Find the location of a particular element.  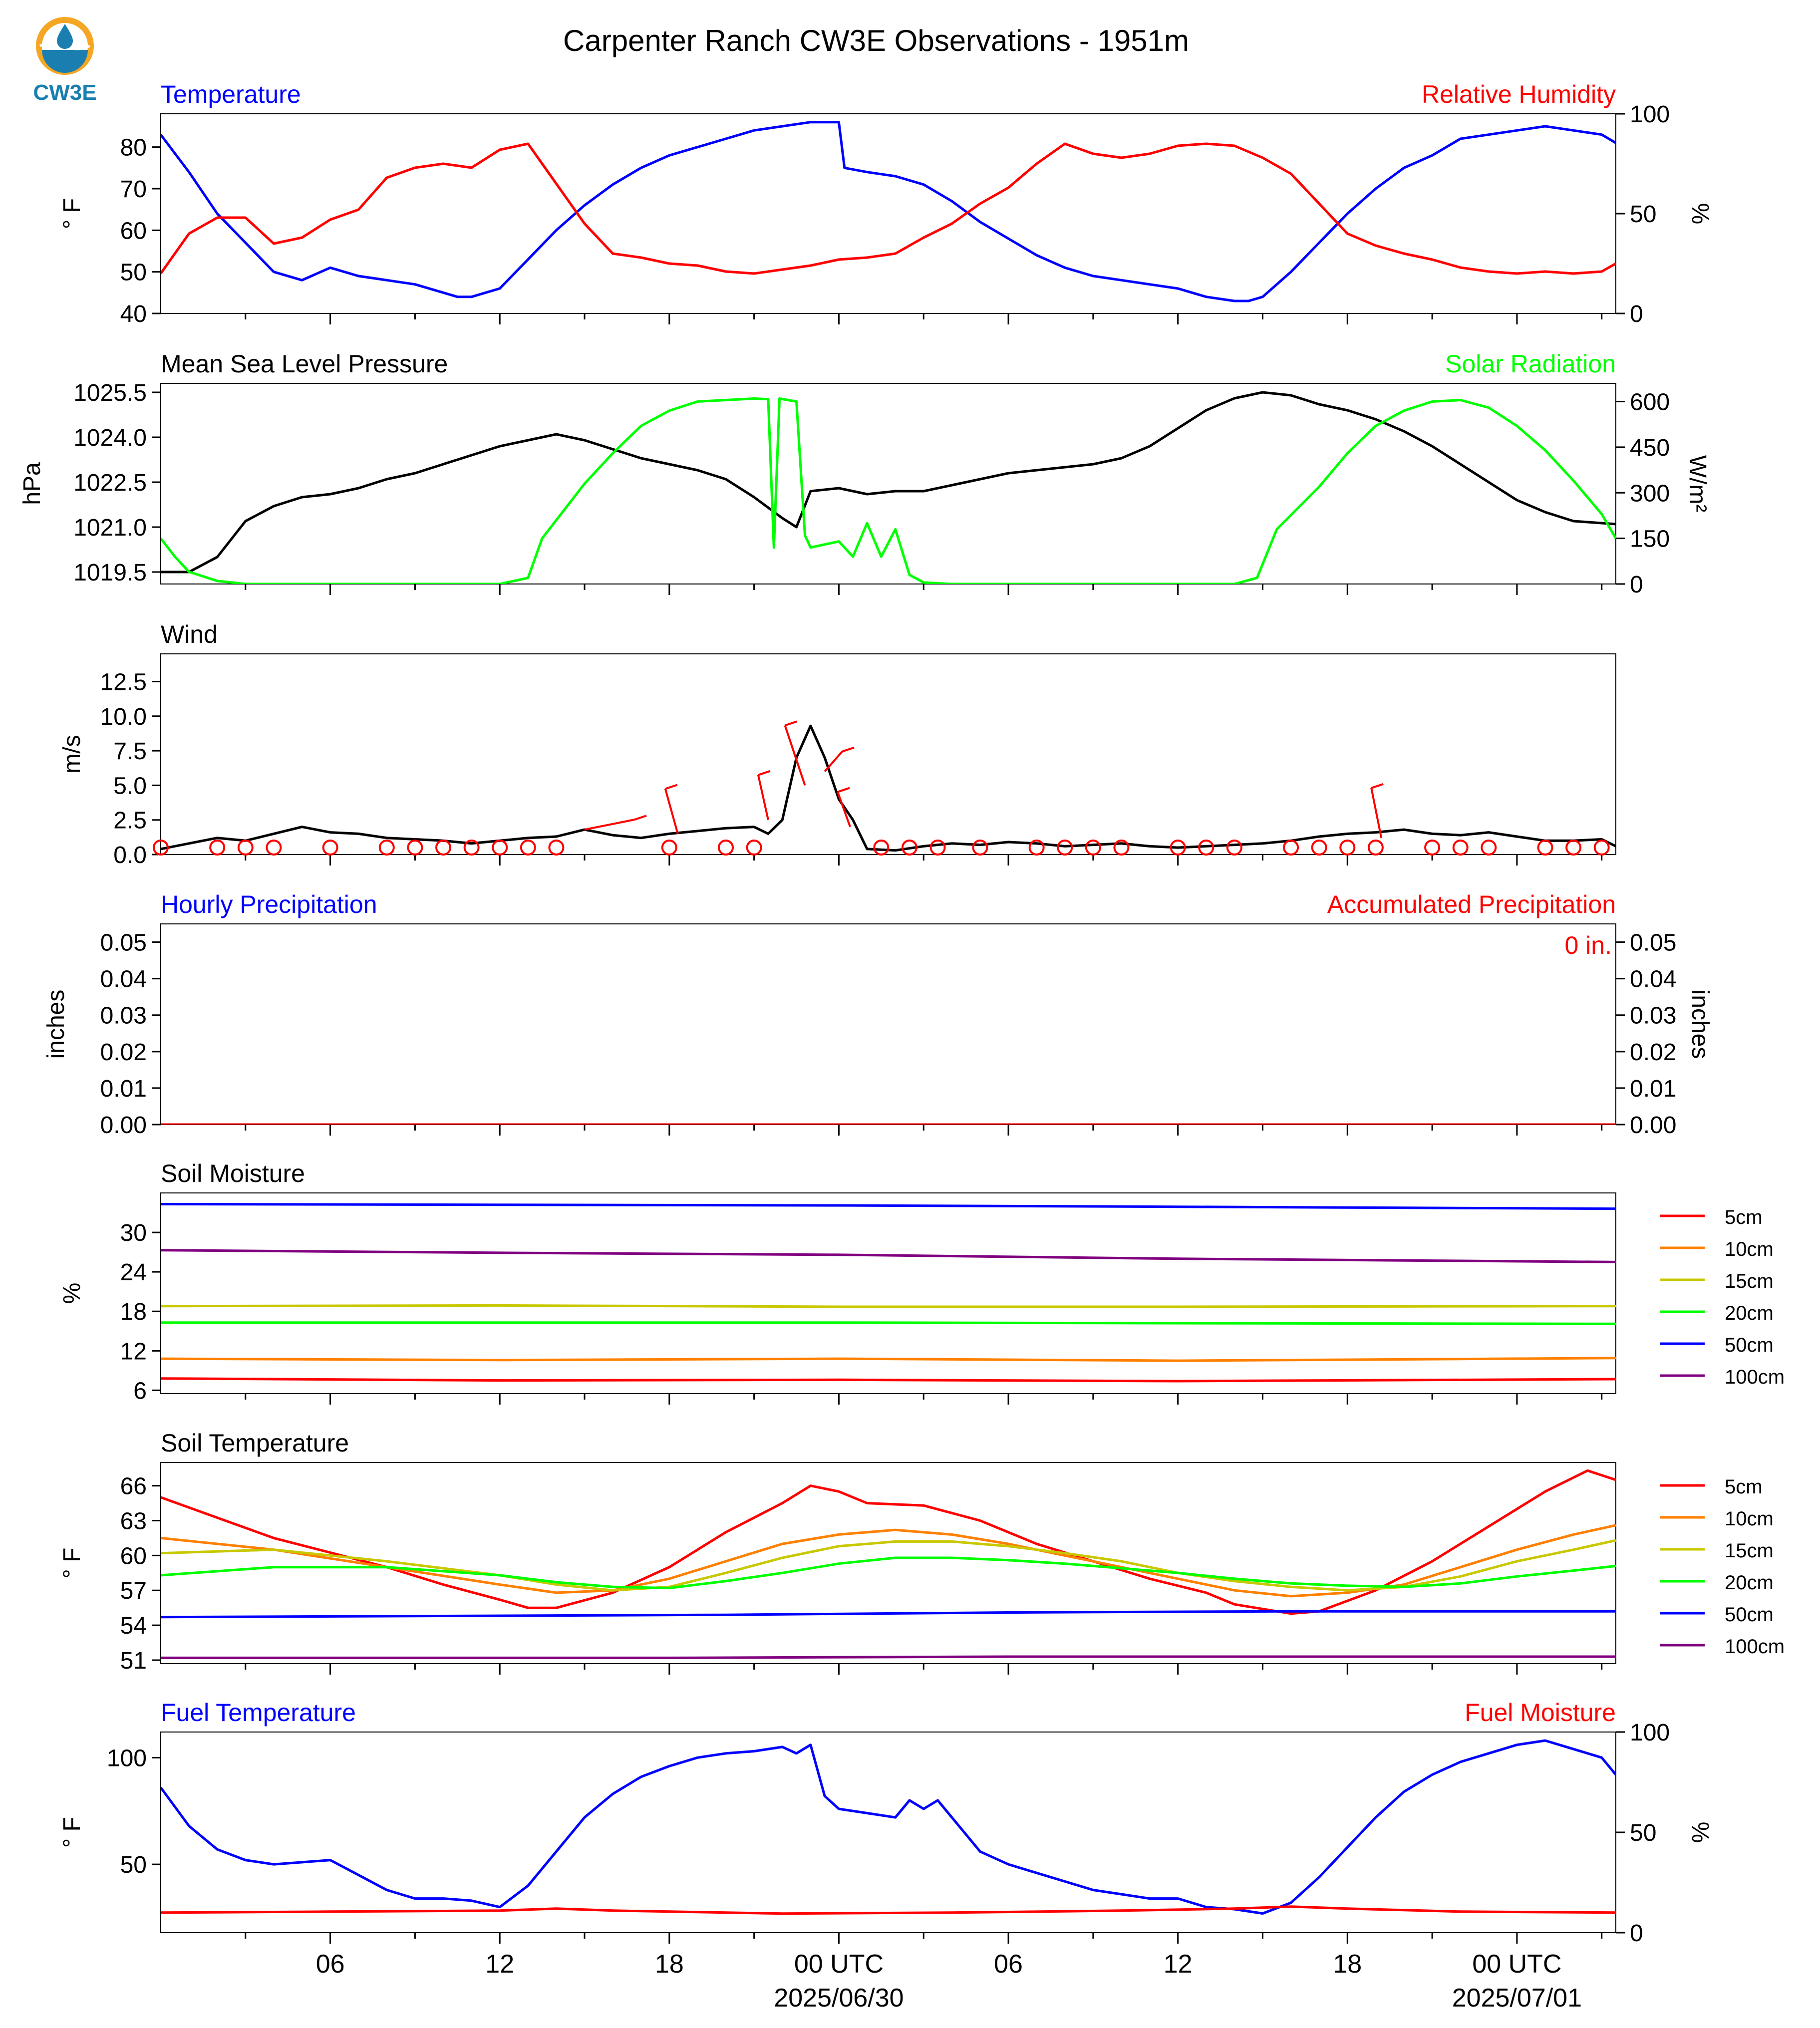

y-tick-label: 12 is located at coordinates (133, 1351).